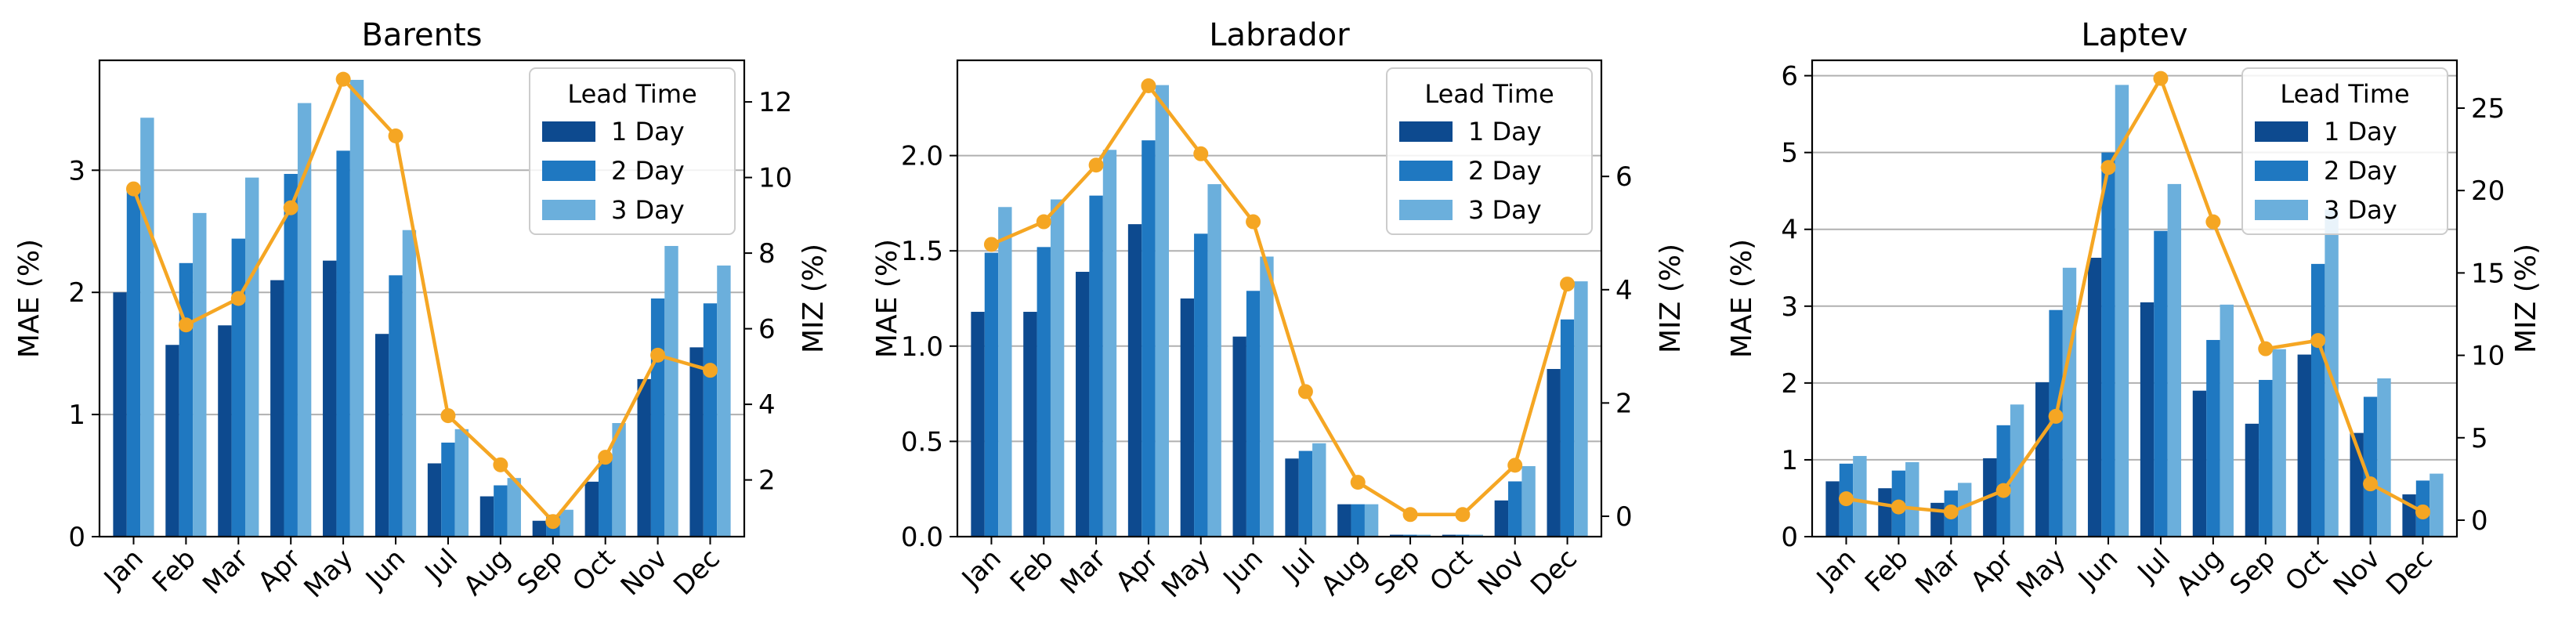 The image size is (2576, 633). What do you see at coordinates (2266, 458) in the screenshot?
I see `bar-2-day-sep` at bounding box center [2266, 458].